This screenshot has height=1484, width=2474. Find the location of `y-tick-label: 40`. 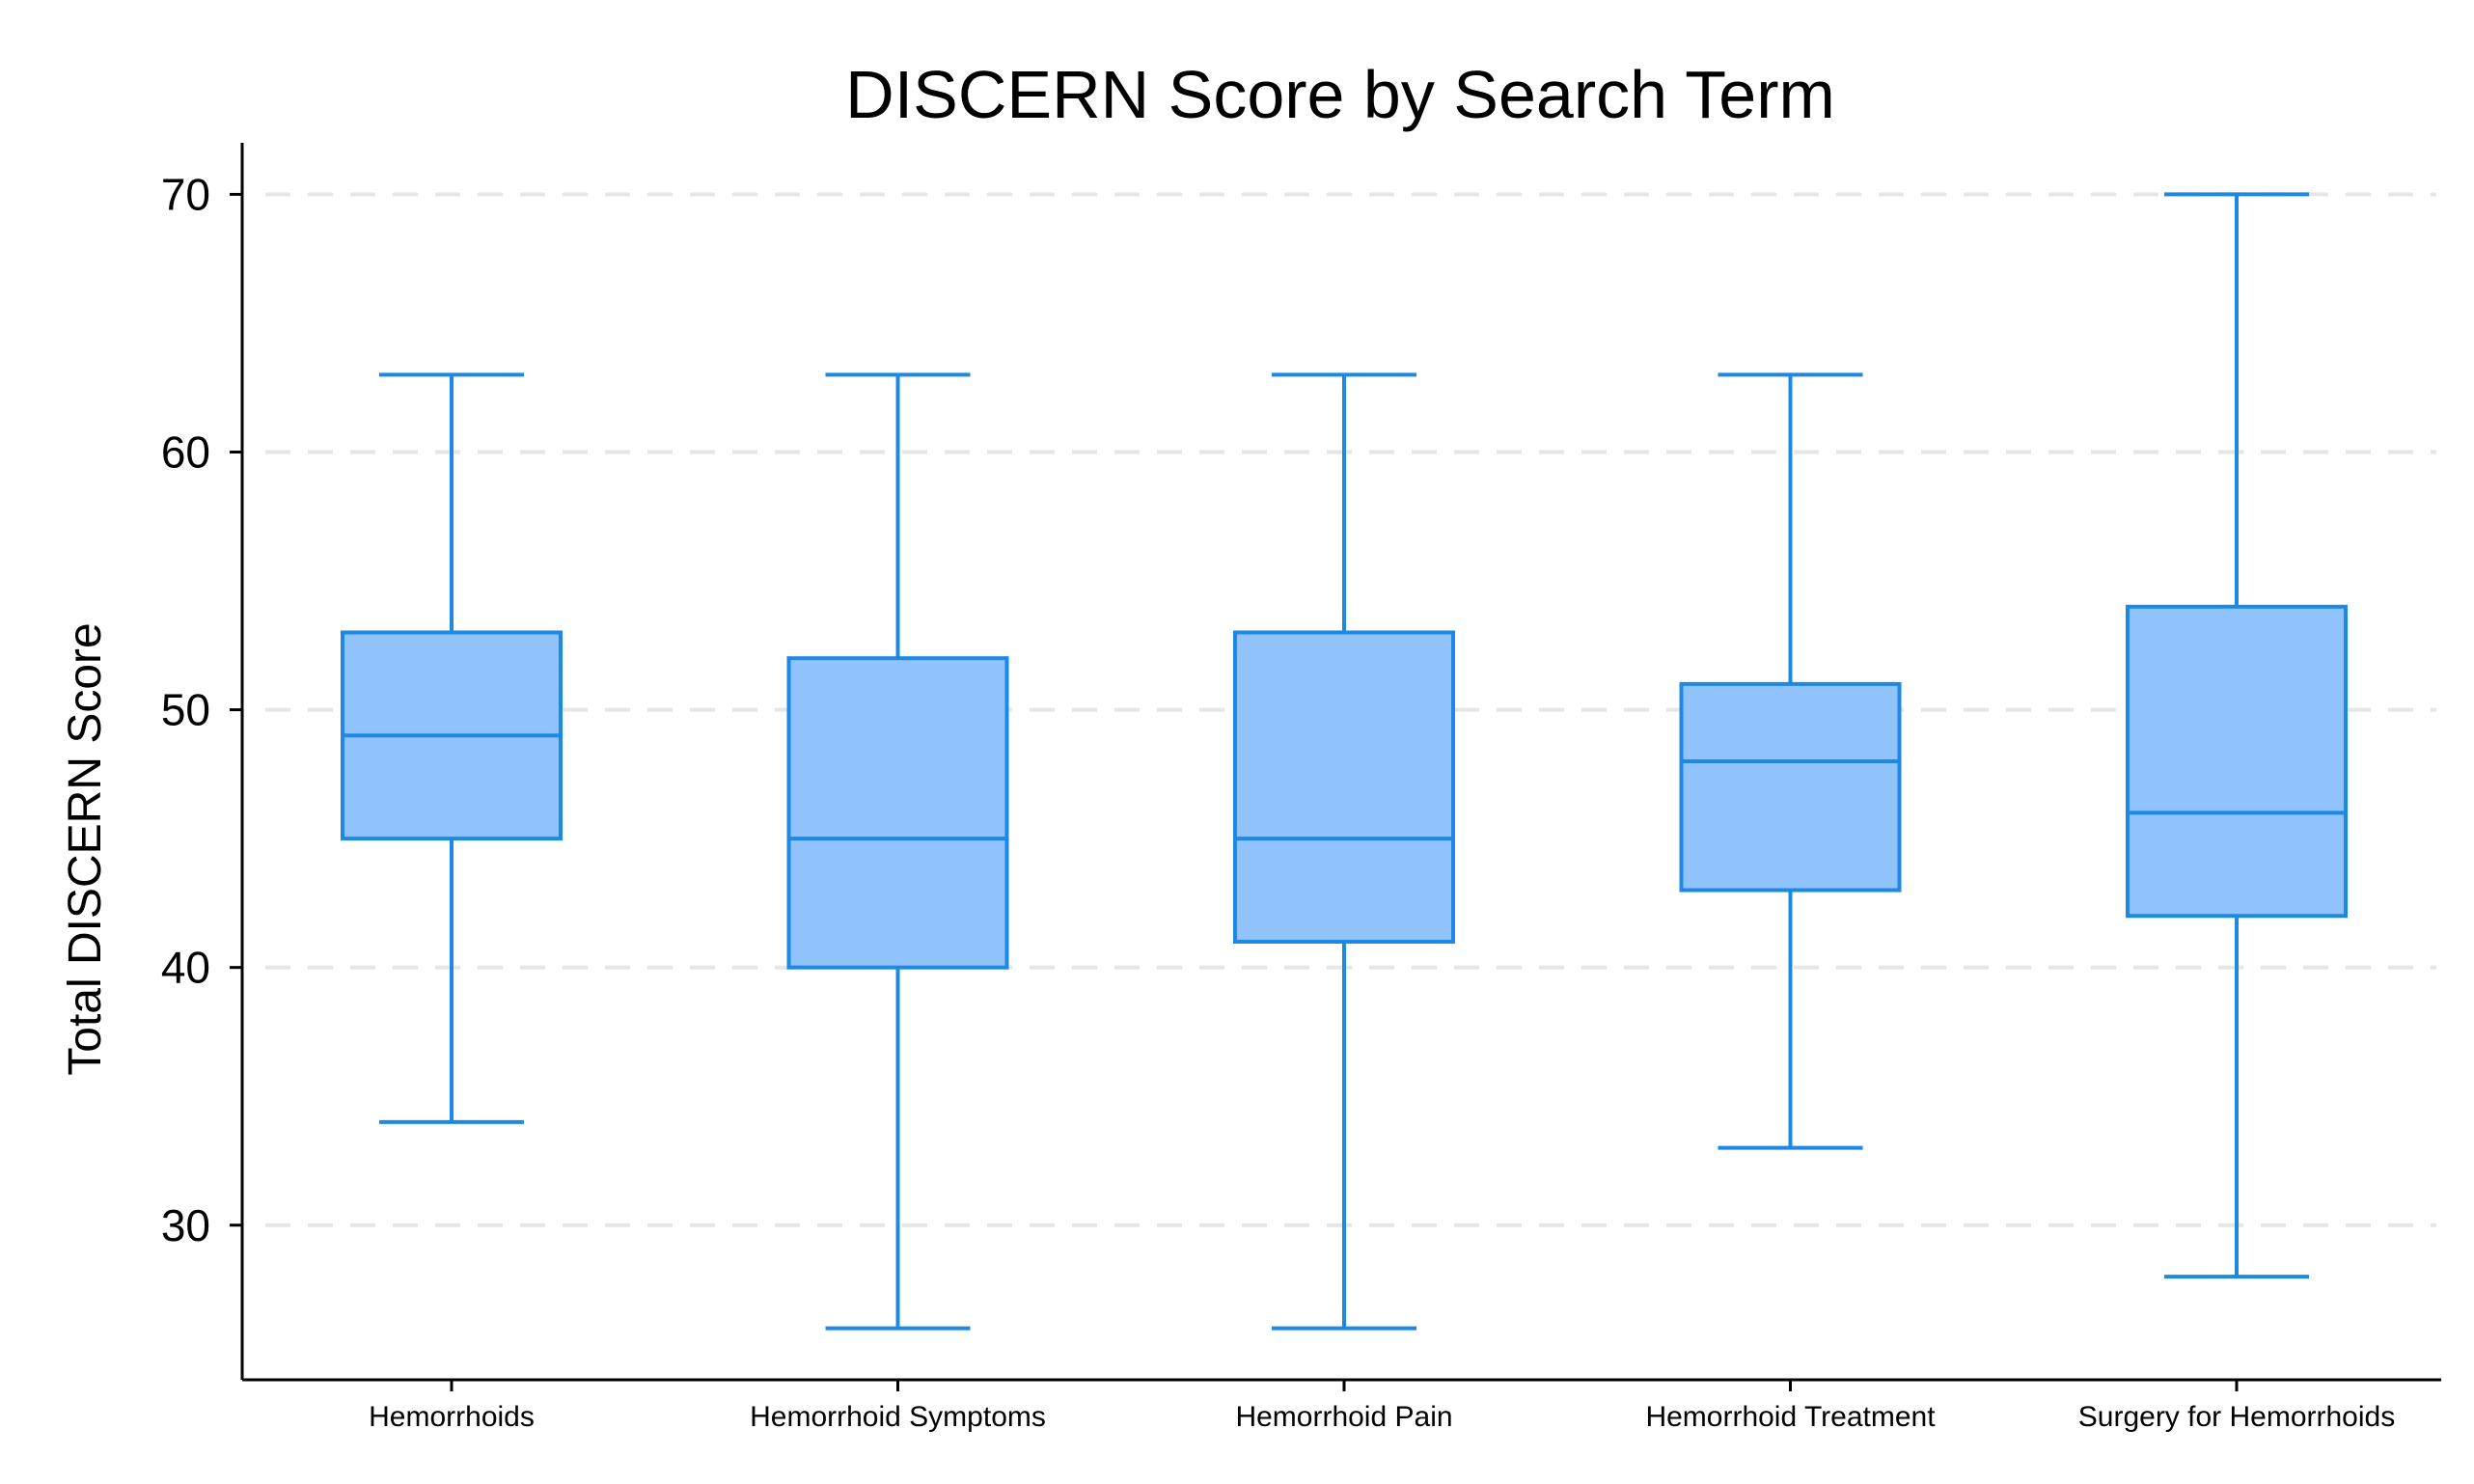

y-tick-label: 40 is located at coordinates (185, 968).